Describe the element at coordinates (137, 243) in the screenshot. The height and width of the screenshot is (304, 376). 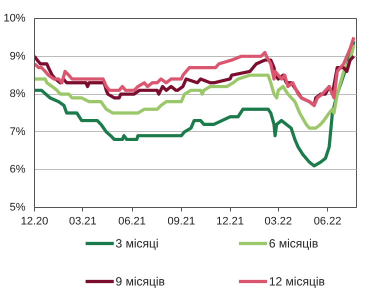
I see `legend-label: 3 місяці` at that location.